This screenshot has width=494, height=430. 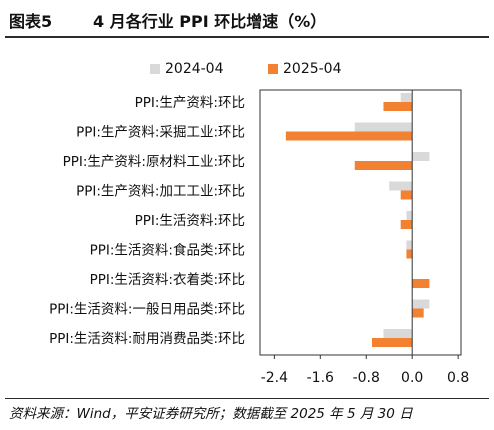 I want to click on x-tick-label: 0.0, so click(x=412, y=378).